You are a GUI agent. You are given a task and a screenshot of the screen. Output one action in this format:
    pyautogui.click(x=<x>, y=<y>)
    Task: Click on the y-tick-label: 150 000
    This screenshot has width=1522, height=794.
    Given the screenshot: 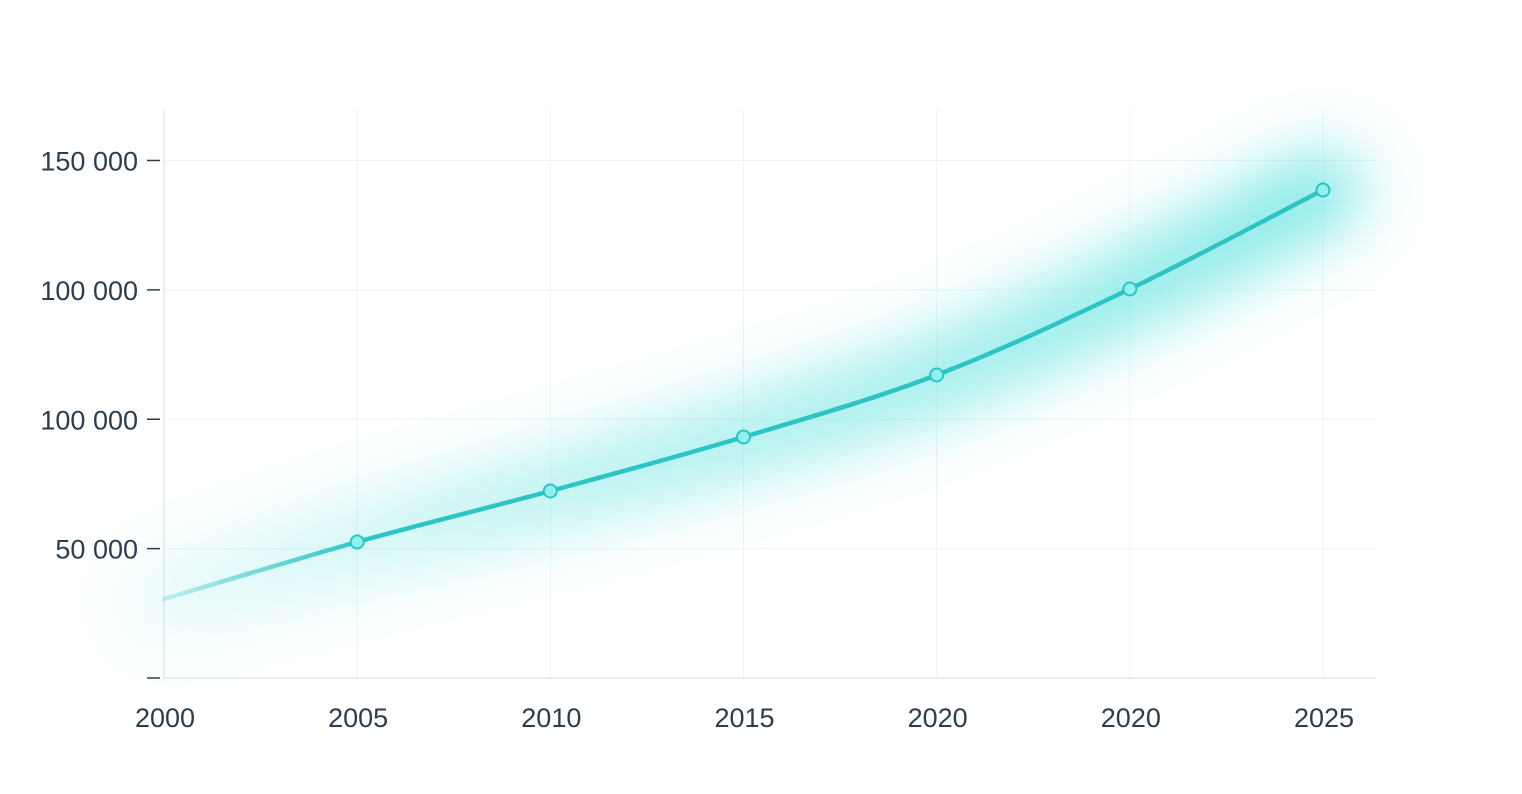 What is the action you would take?
    pyautogui.click(x=89, y=162)
    